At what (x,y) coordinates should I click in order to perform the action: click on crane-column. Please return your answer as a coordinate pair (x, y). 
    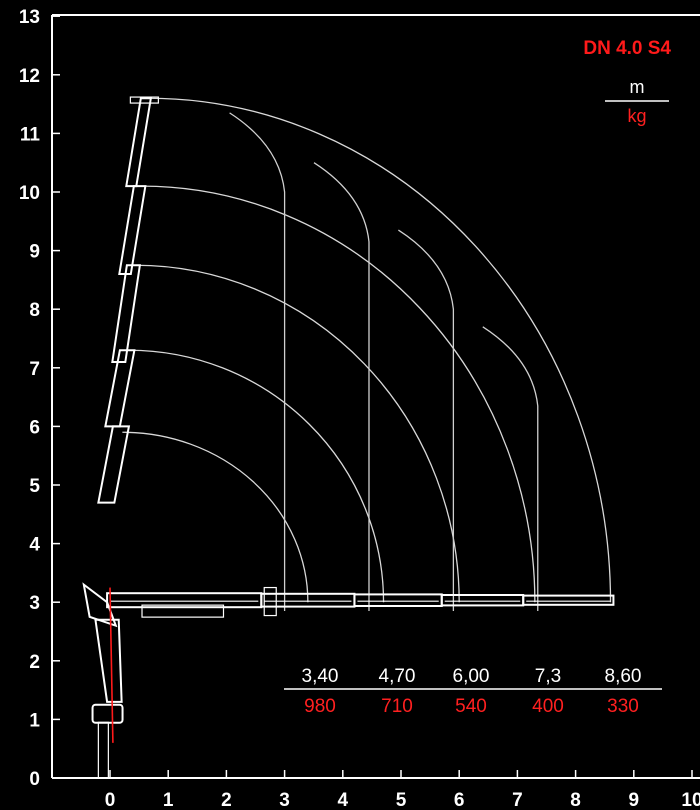
    Looking at the image, I should click on (108, 660).